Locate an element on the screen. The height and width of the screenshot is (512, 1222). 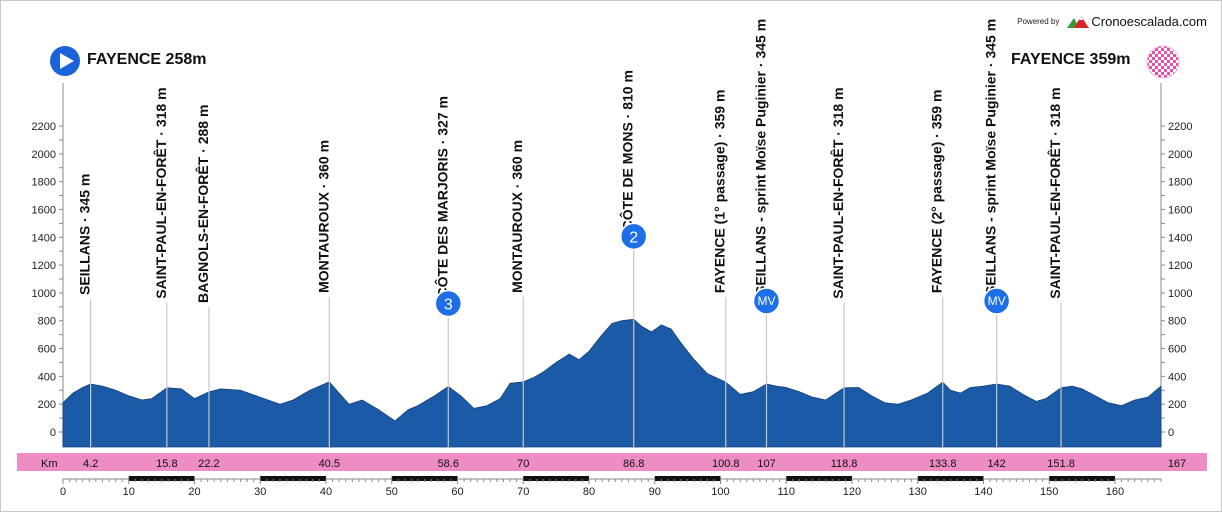
x-tick-label: 150 is located at coordinates (1049, 492).